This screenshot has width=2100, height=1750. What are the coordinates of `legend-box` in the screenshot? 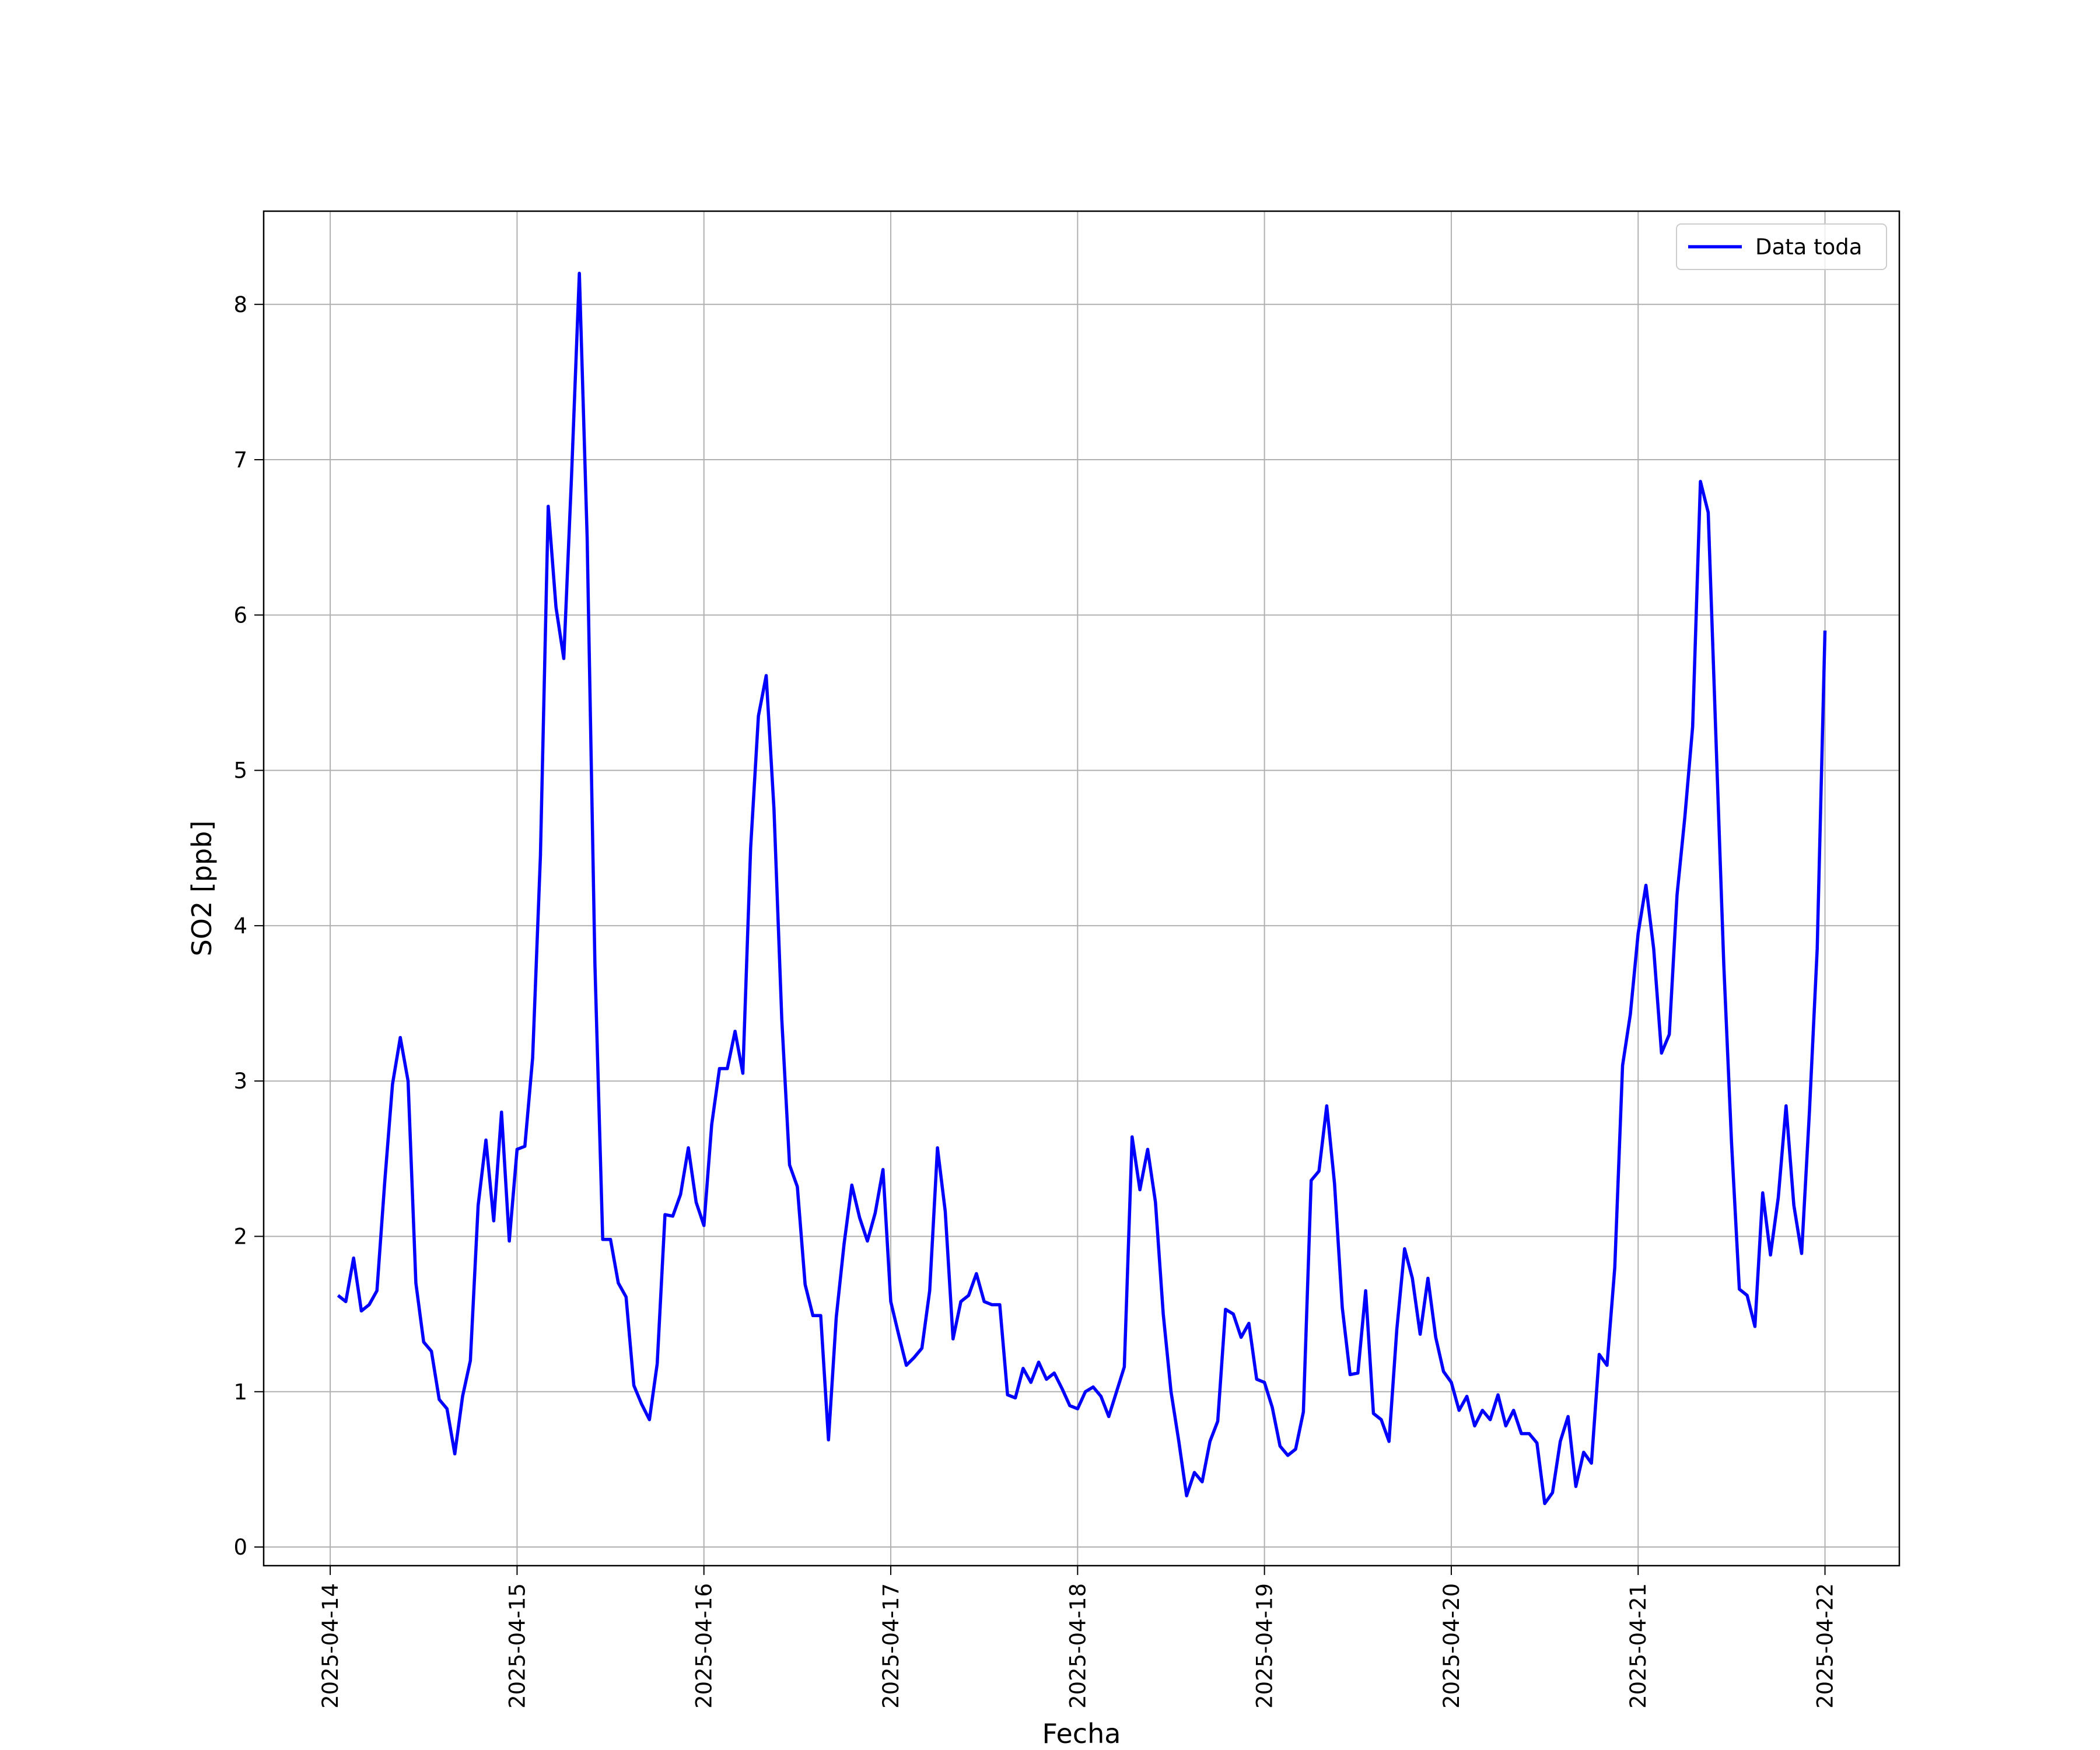 It's located at (1781, 246).